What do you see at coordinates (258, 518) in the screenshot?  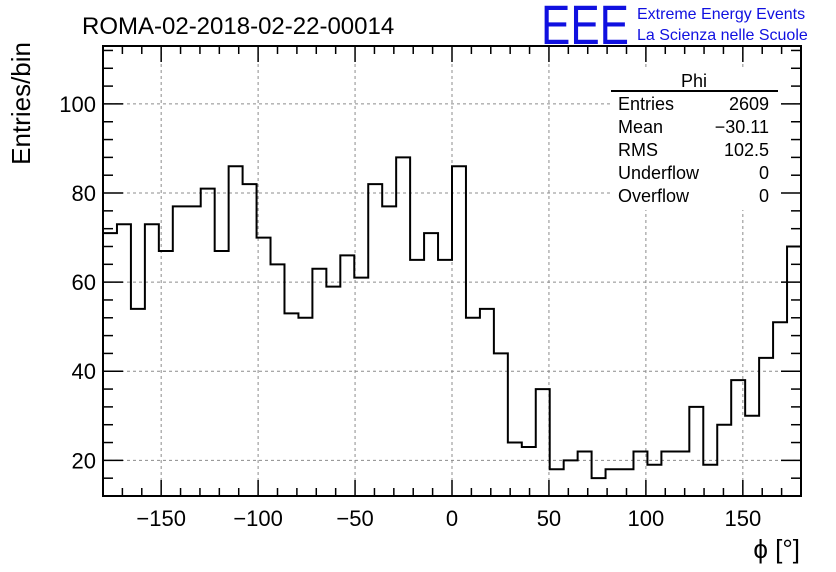 I see `x-tick-label: −100` at bounding box center [258, 518].